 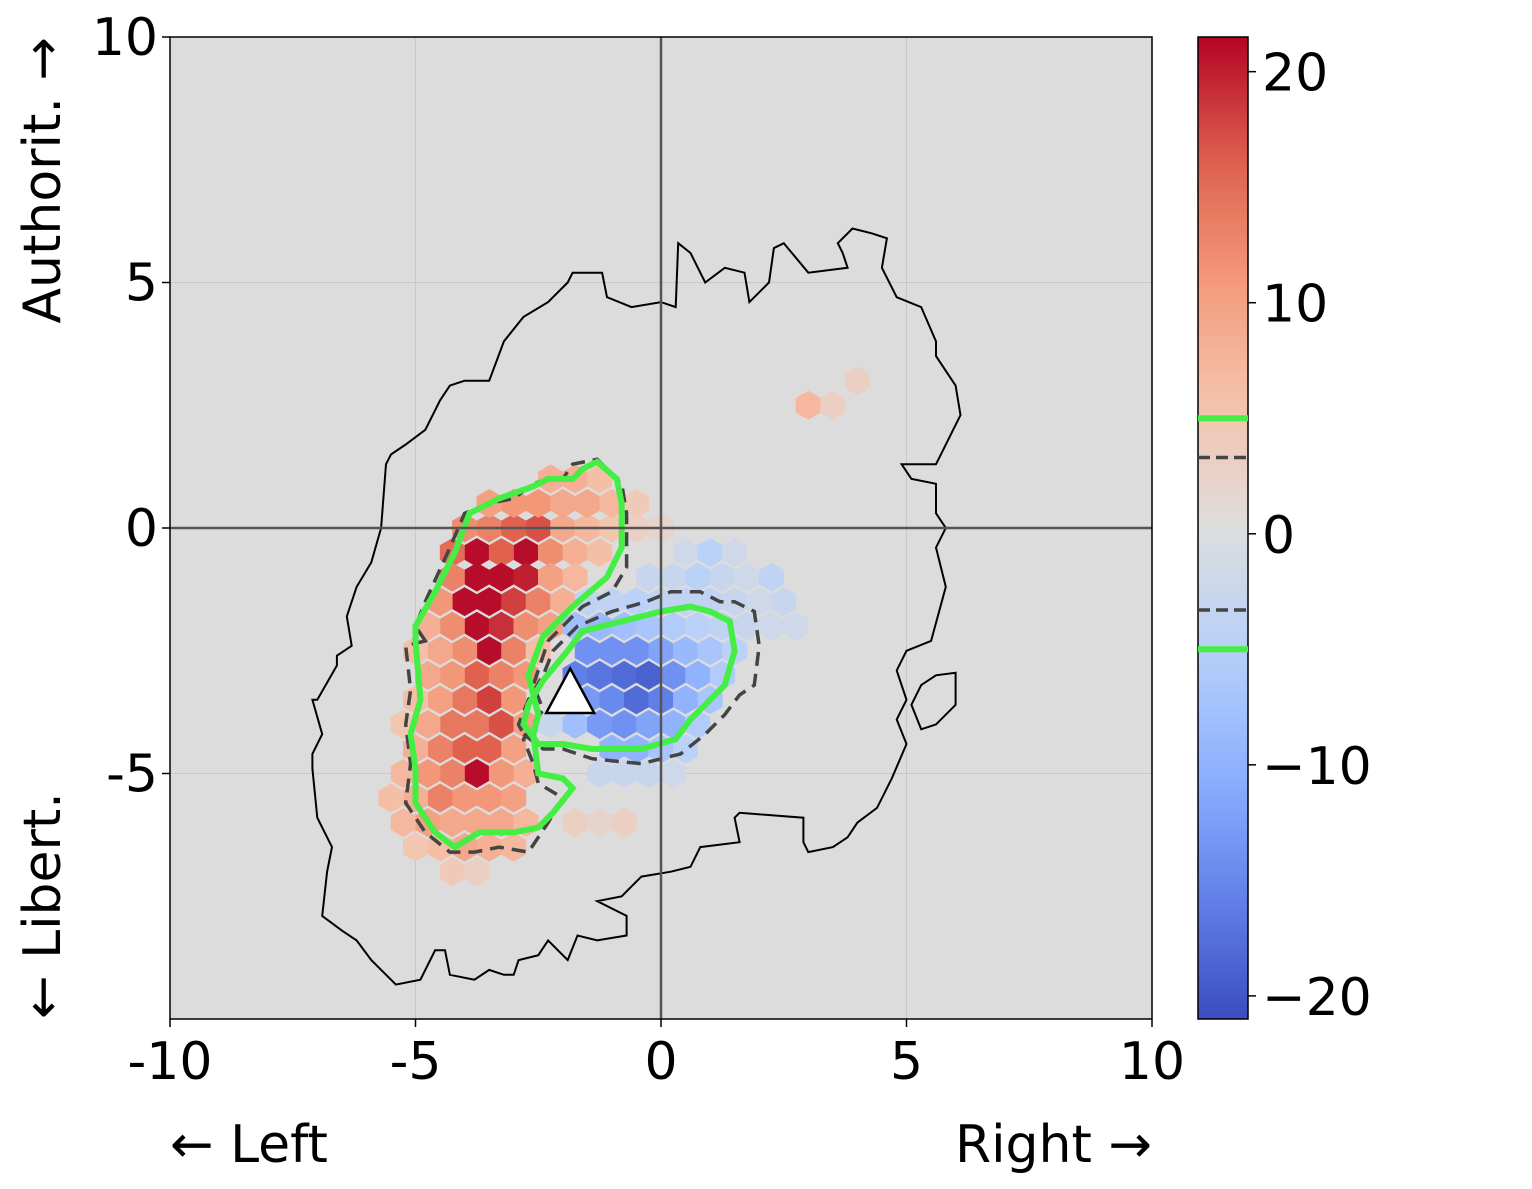 I want to click on marker-layer, so click(x=570, y=690).